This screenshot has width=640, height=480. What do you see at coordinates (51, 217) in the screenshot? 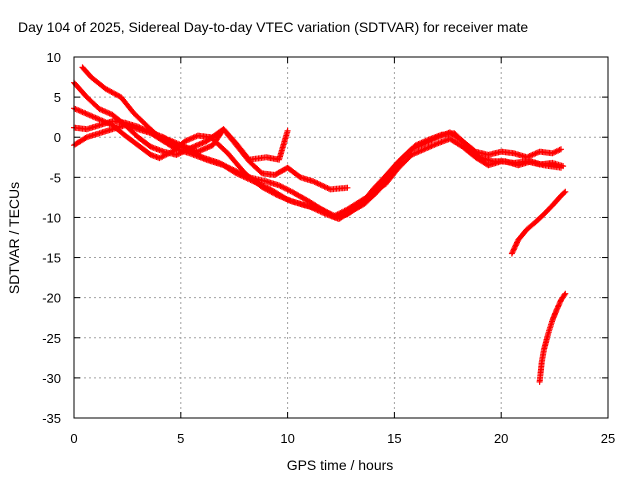
I see `y-tick-label: -10` at bounding box center [51, 217].